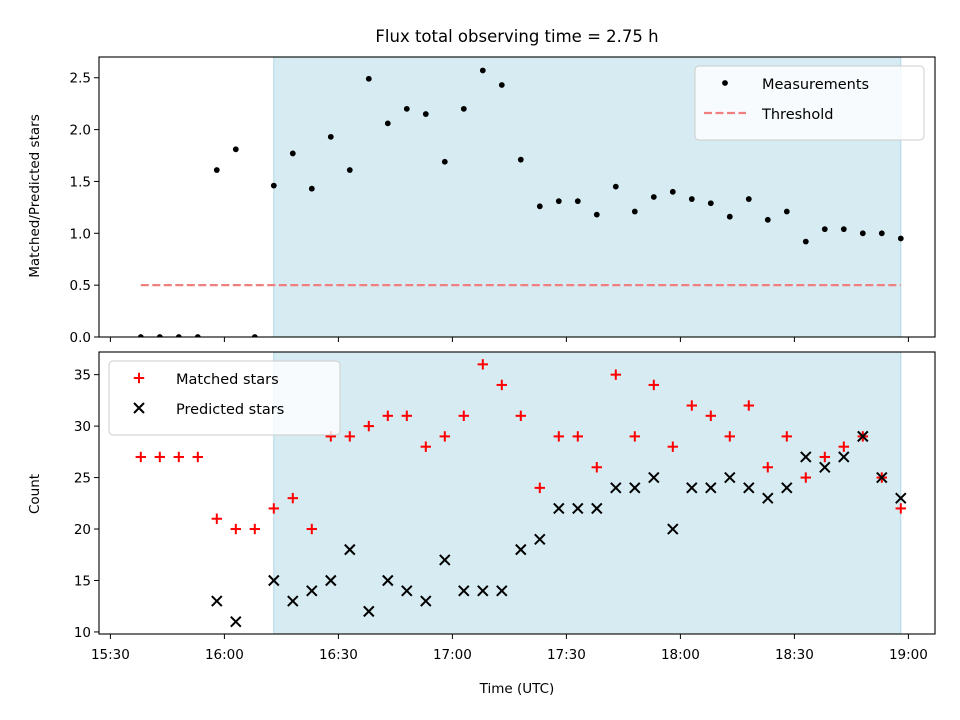  I want to click on bottom-ytick-label: 20, so click(82, 530).